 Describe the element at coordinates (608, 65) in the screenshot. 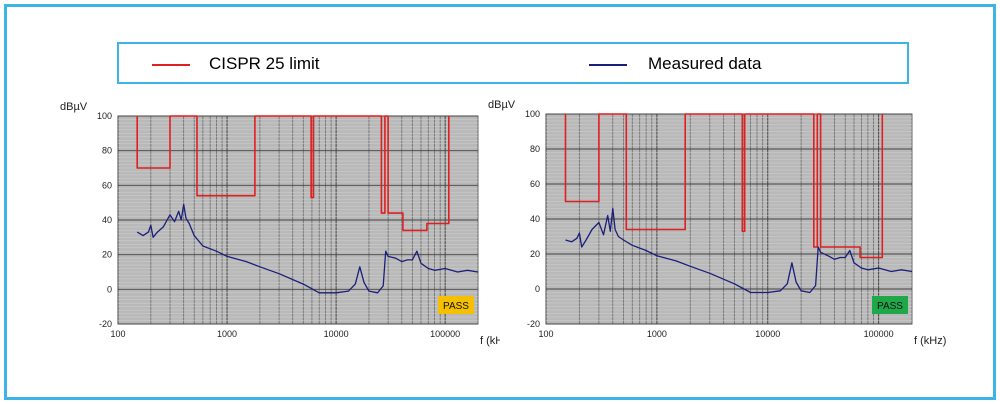

I see `legend-measured-swatch` at that location.